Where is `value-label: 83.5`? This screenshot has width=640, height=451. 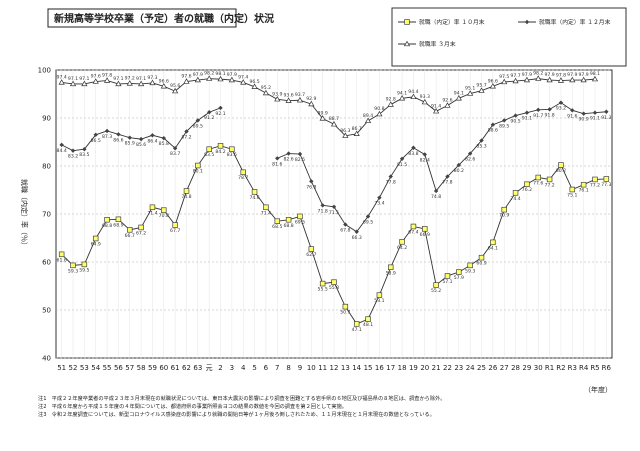 value-label: 83.5 is located at coordinates (84, 155).